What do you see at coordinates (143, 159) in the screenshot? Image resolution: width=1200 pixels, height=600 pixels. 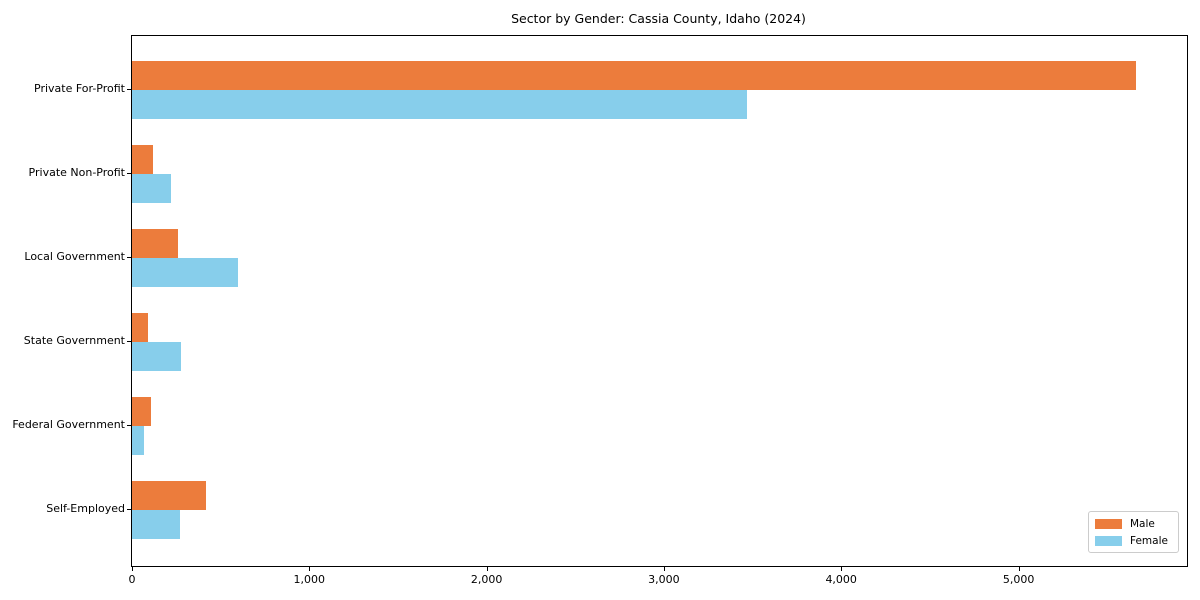 I see `bar-male-private-non-profit` at bounding box center [143, 159].